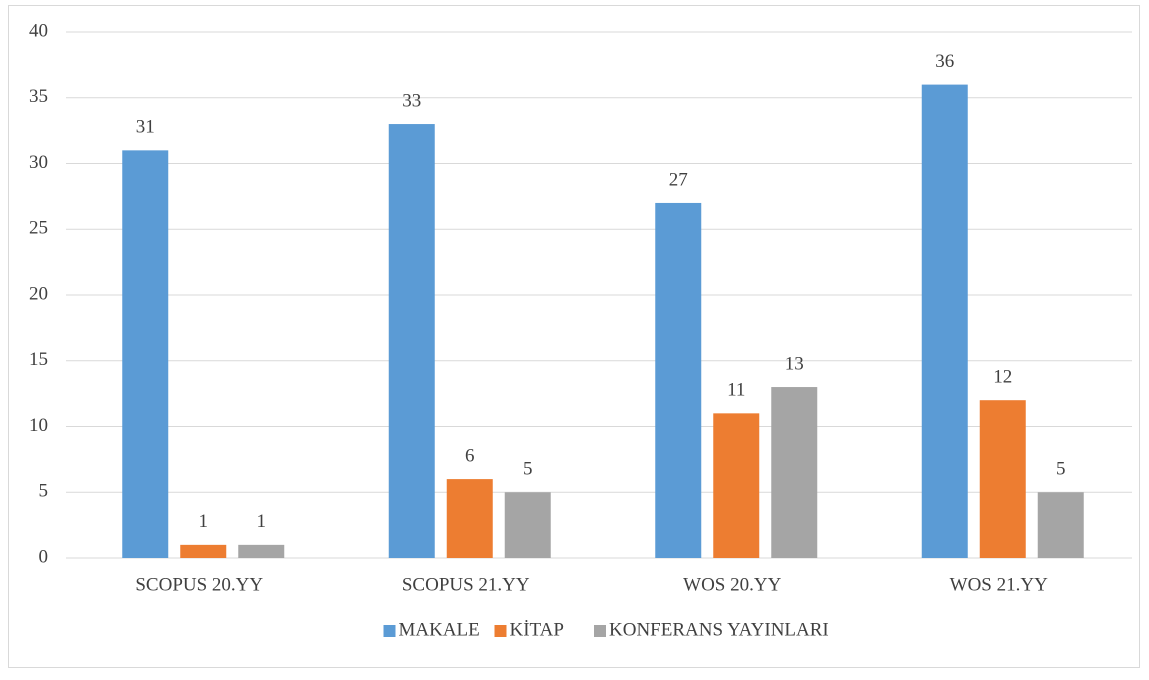 The height and width of the screenshot is (680, 1149). Describe the element at coordinates (999, 584) in the screenshot. I see `x-tick-label: WOS 21.YY` at that location.